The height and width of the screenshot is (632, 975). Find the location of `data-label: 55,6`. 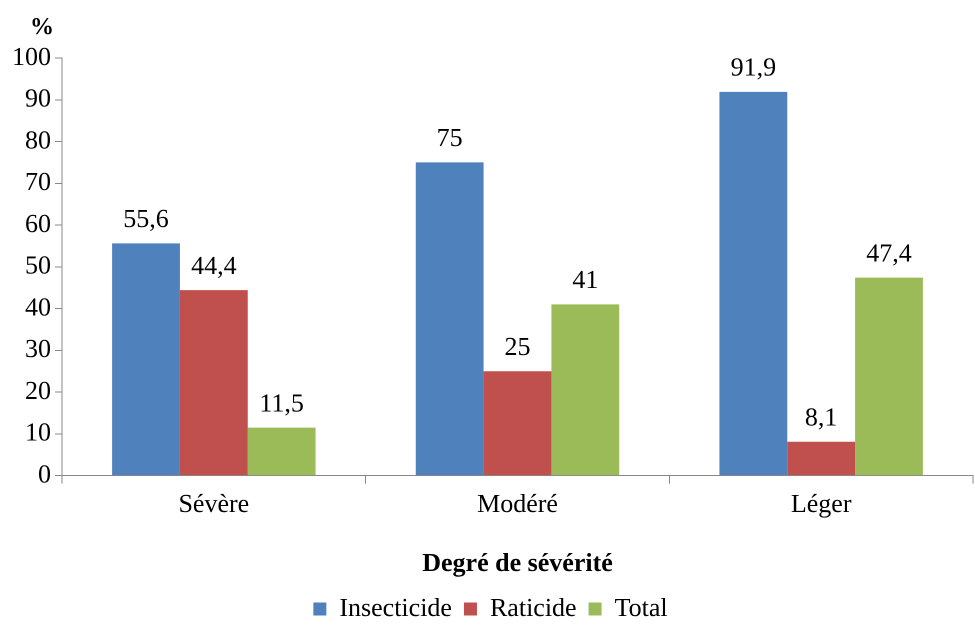

data-label: 55,6 is located at coordinates (146, 219).